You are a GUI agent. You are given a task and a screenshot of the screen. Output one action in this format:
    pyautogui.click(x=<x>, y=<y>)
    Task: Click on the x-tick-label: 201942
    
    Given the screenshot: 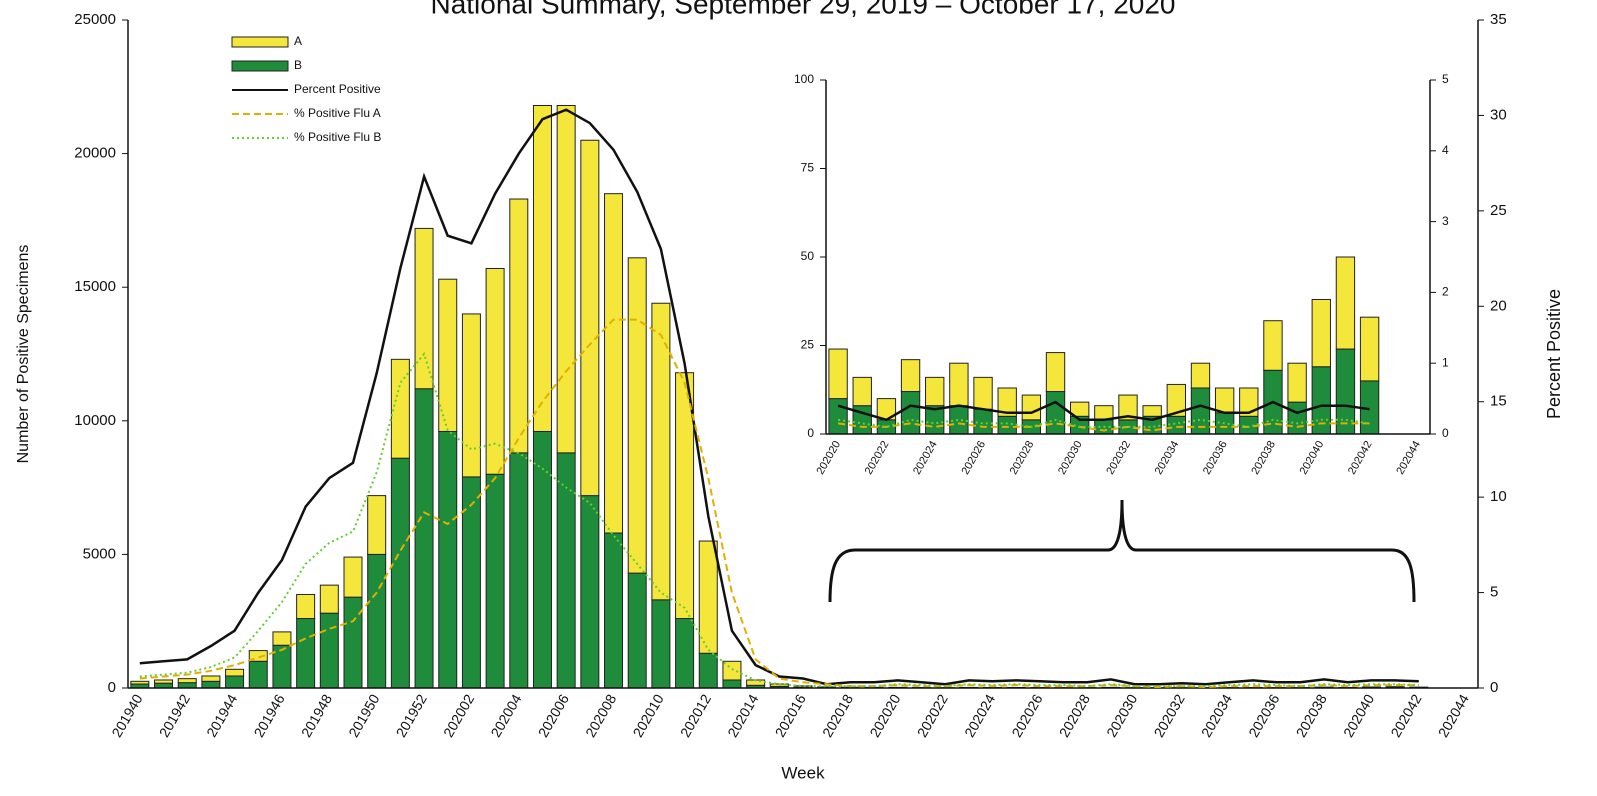 What is the action you would take?
    pyautogui.click(x=174, y=715)
    